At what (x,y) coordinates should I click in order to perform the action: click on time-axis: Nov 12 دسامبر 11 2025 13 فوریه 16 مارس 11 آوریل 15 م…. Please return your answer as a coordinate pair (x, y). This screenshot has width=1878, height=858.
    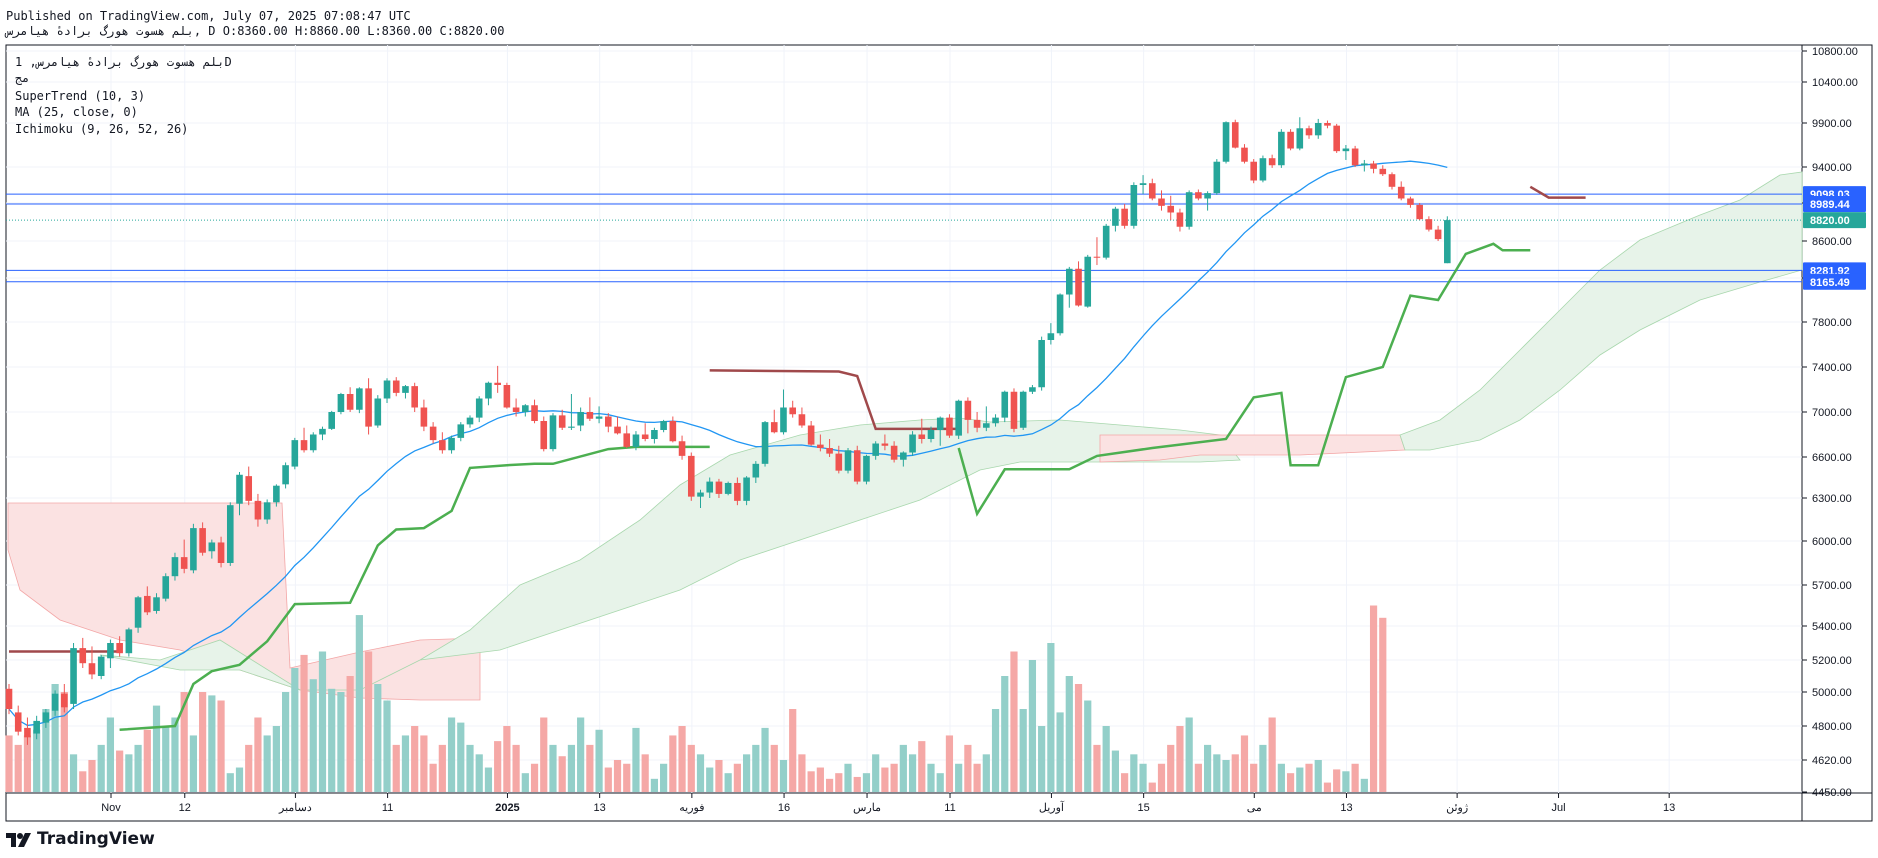
    Looking at the image, I should click on (888, 803).